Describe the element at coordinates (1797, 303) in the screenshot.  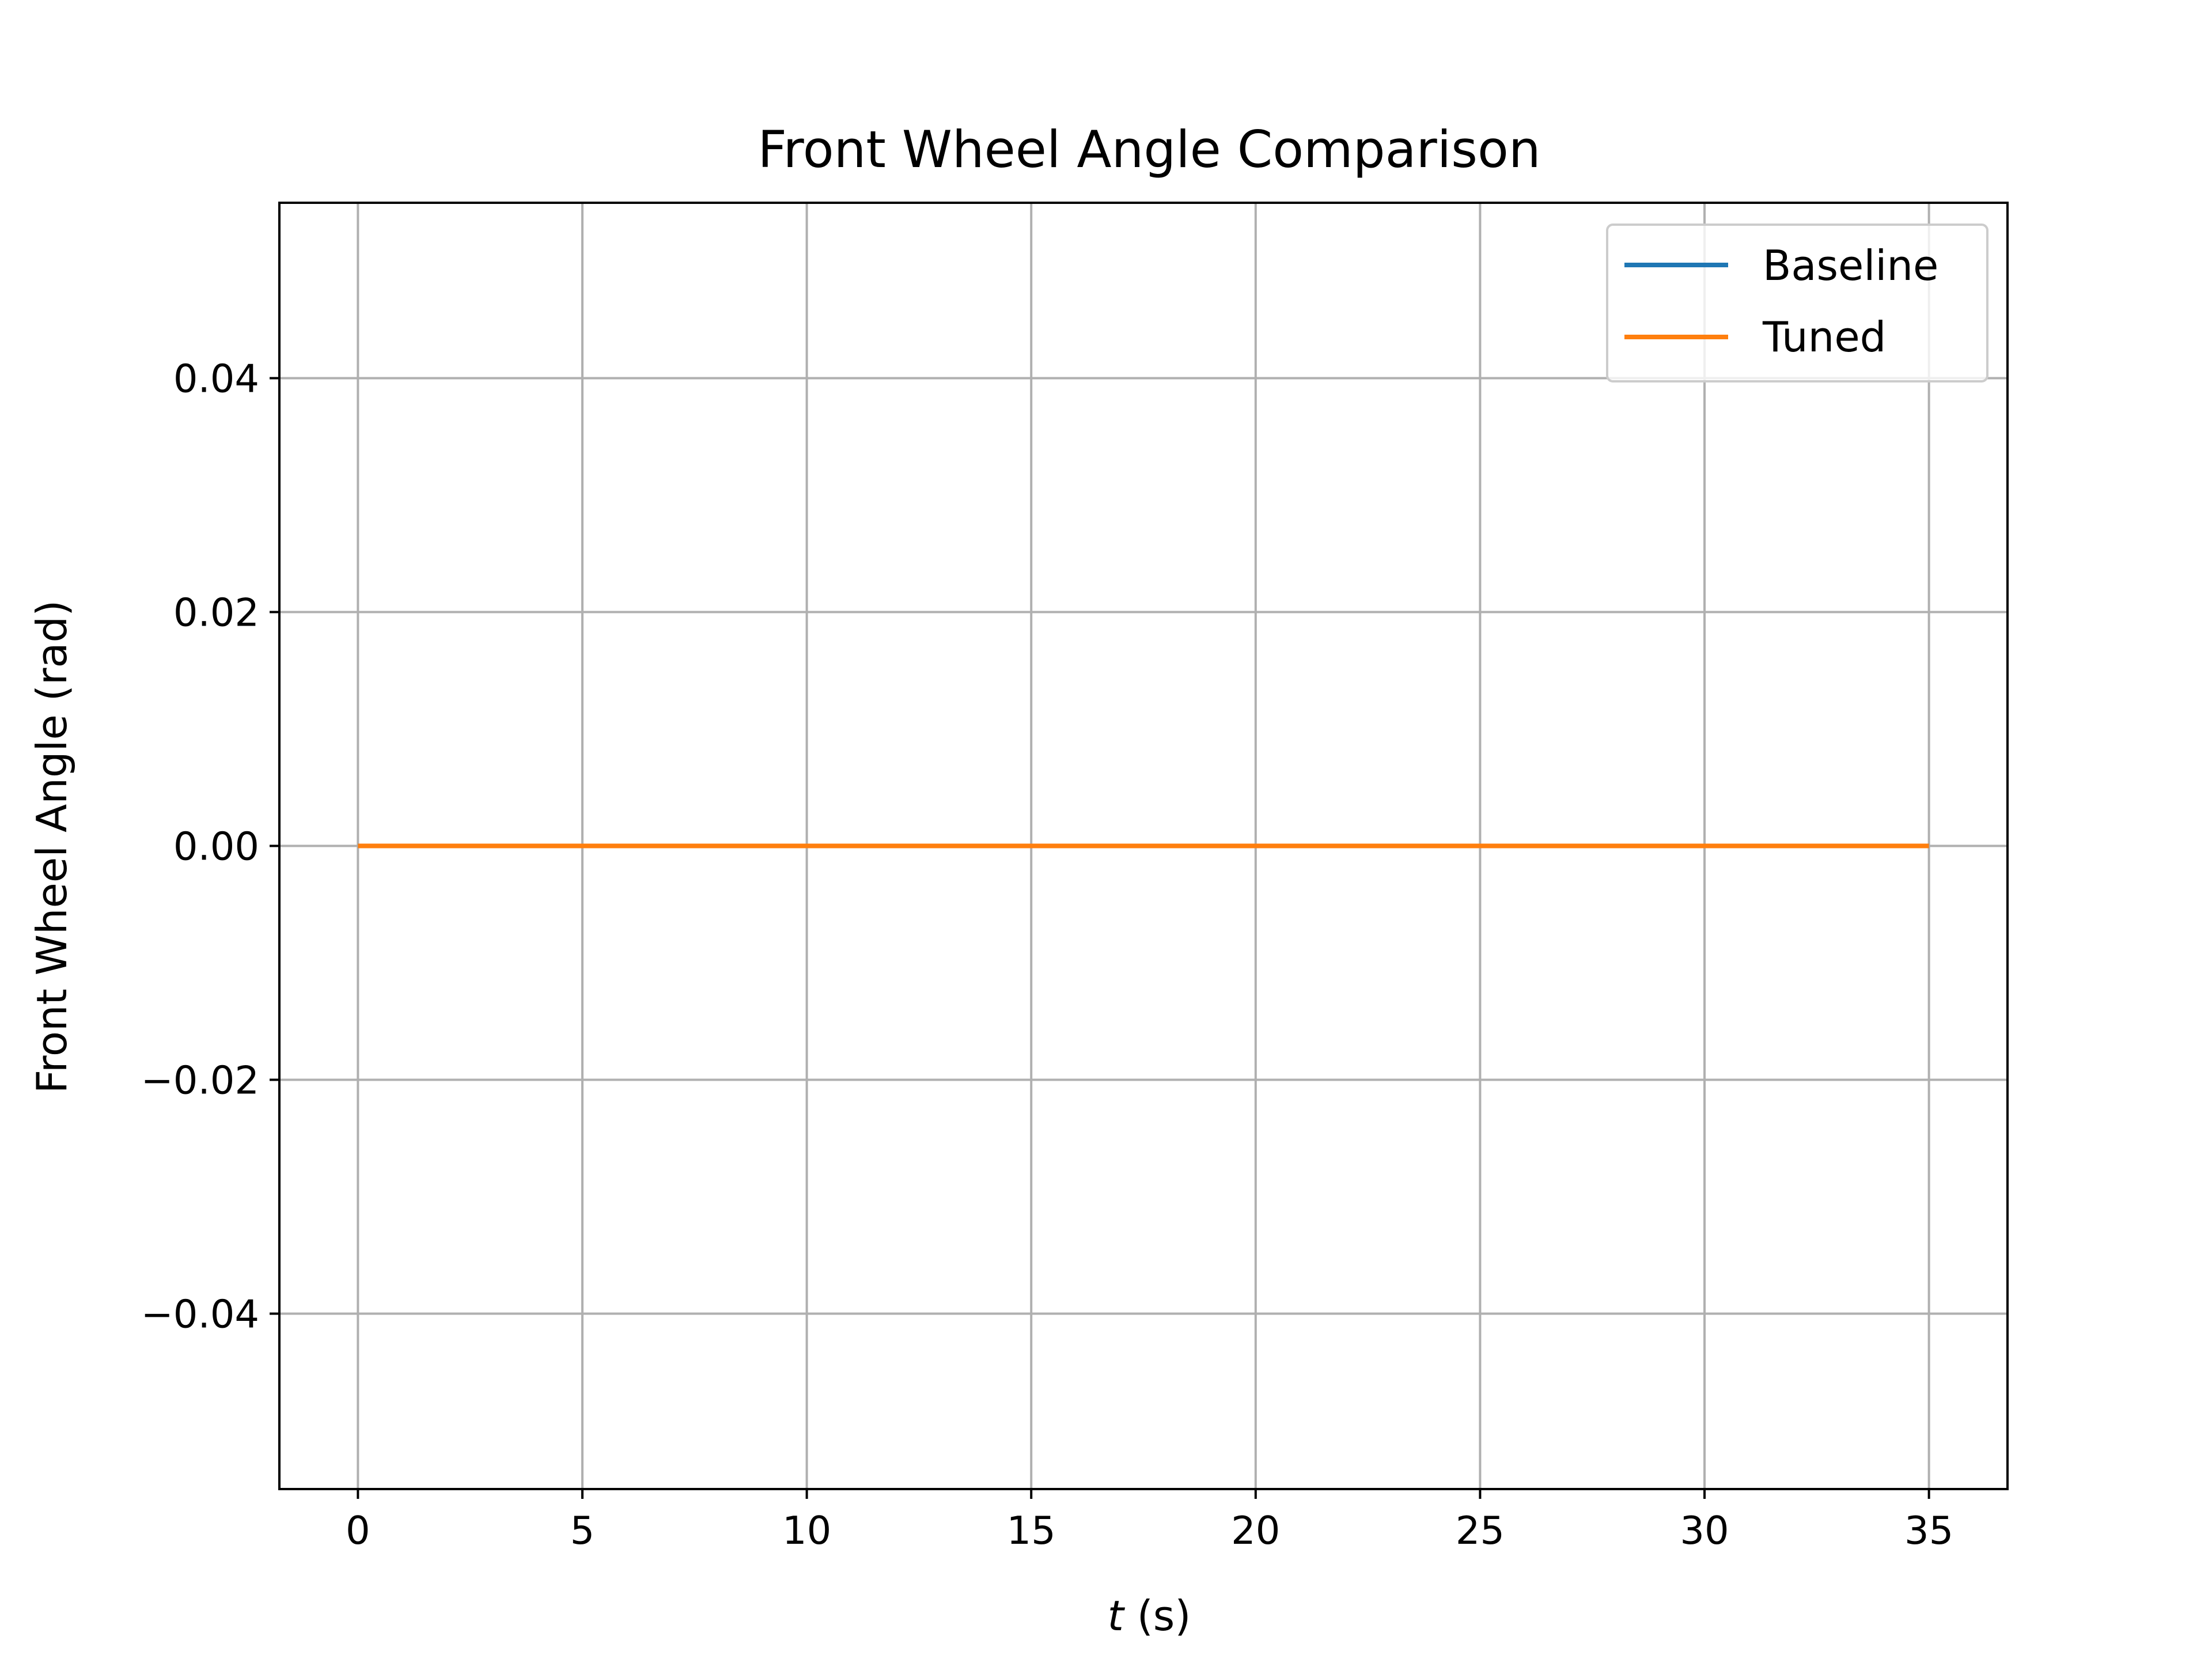
I see `legend: Baseline Tuned` at that location.